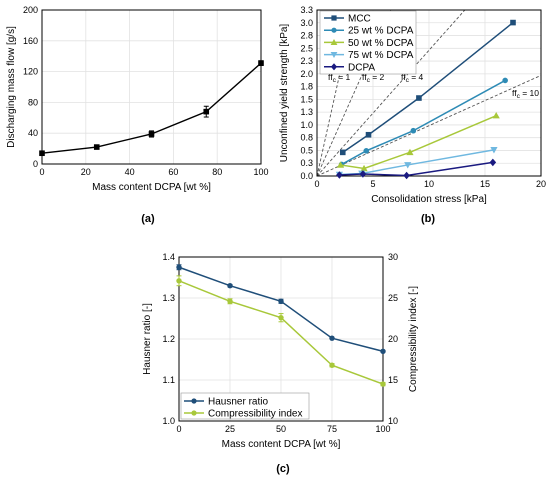  Describe the element at coordinates (485, 184) in the screenshot. I see `x-tick-label: 15` at that location.